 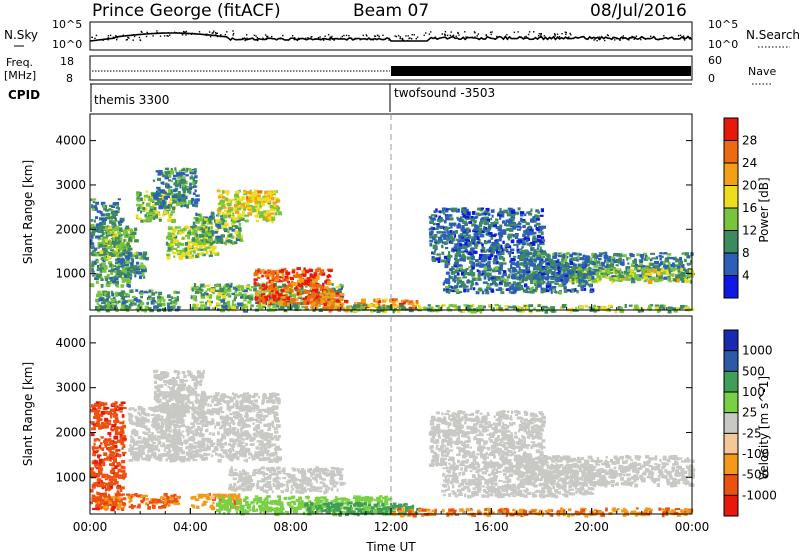 I want to click on cpid-entry-twofsound: twofsound -3503, so click(x=444, y=93).